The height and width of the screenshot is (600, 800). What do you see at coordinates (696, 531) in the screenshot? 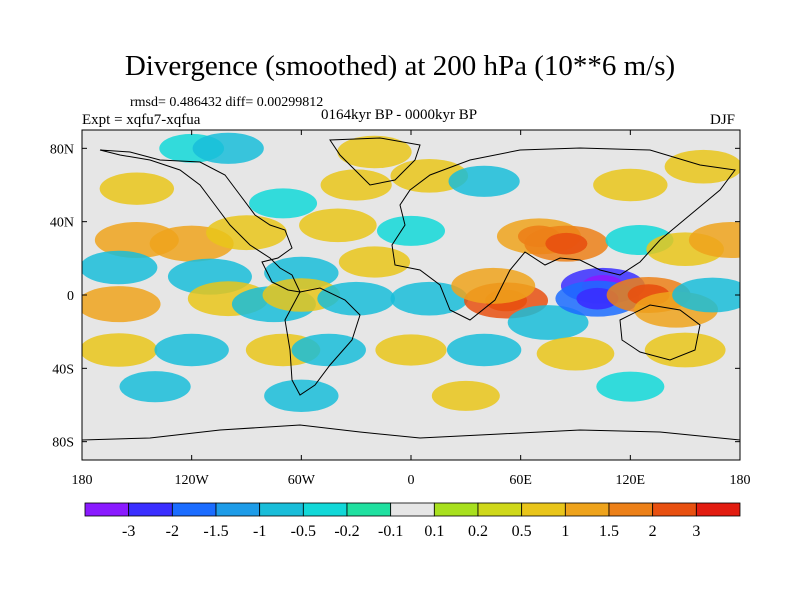
I see `colorbar-label: 3` at bounding box center [696, 531].